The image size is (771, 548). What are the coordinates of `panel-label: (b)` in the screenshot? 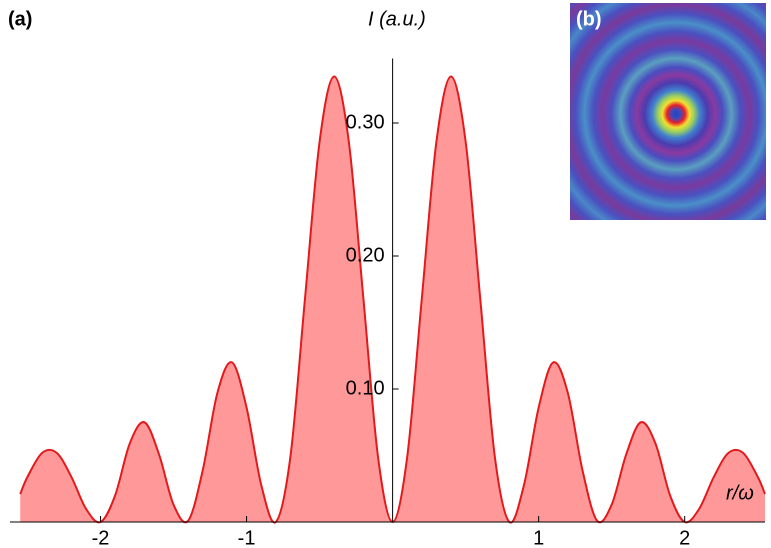 It's located at (589, 19).